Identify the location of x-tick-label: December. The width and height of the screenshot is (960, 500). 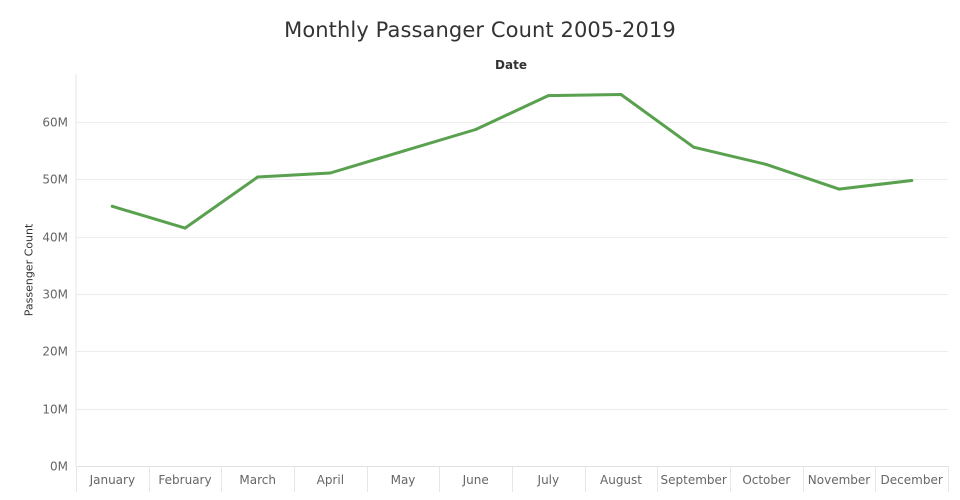
(912, 480).